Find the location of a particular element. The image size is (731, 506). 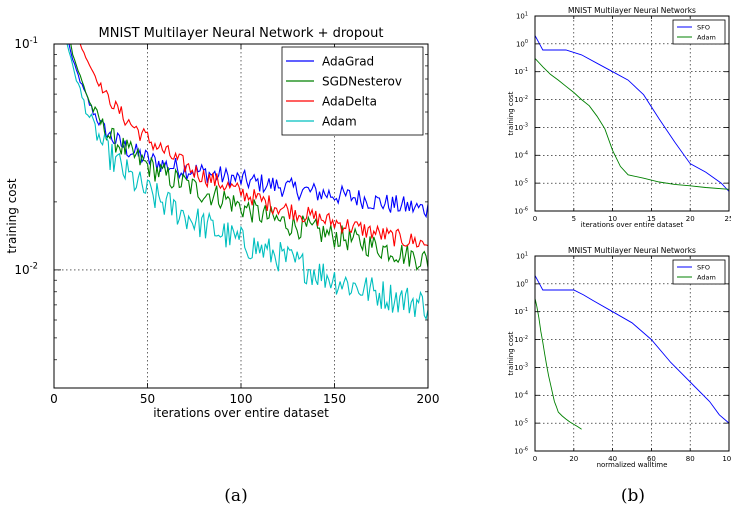

x-tick-label: 150 is located at coordinates (334, 399).